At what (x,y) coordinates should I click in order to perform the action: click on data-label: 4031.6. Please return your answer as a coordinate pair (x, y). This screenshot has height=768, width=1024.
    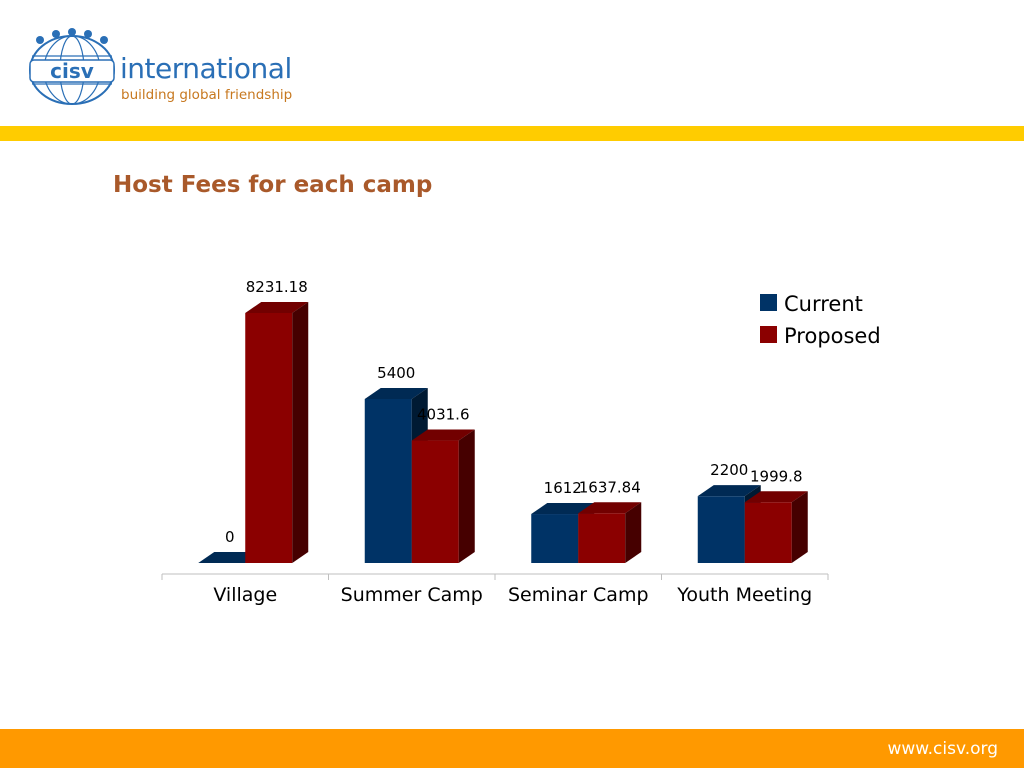
    Looking at the image, I should click on (443, 415).